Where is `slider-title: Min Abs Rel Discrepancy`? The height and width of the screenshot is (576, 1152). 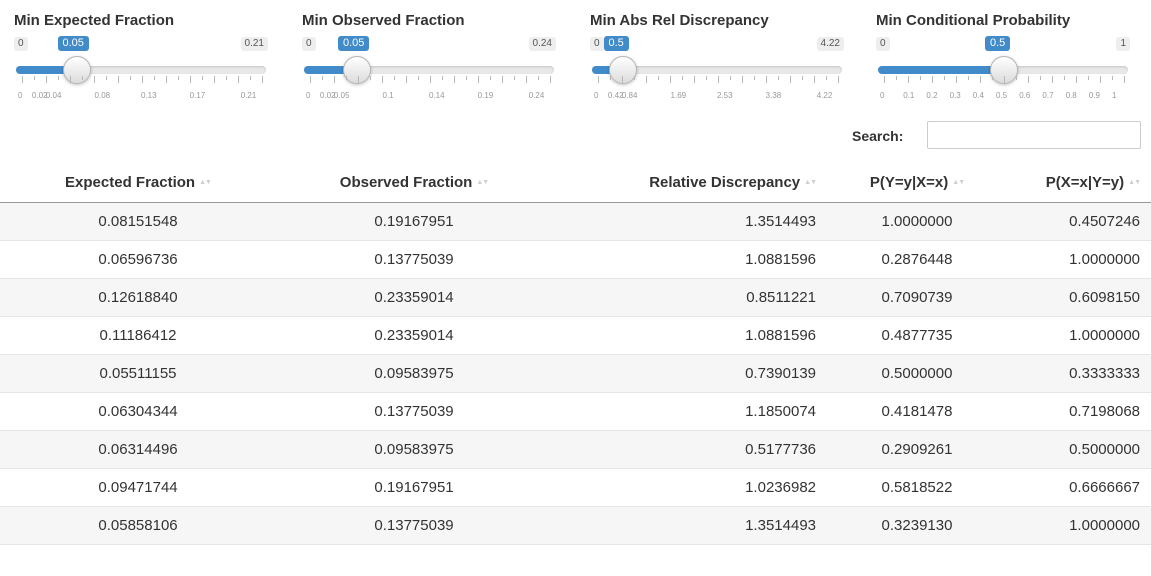 slider-title: Min Abs Rel Discrepancy is located at coordinates (679, 20).